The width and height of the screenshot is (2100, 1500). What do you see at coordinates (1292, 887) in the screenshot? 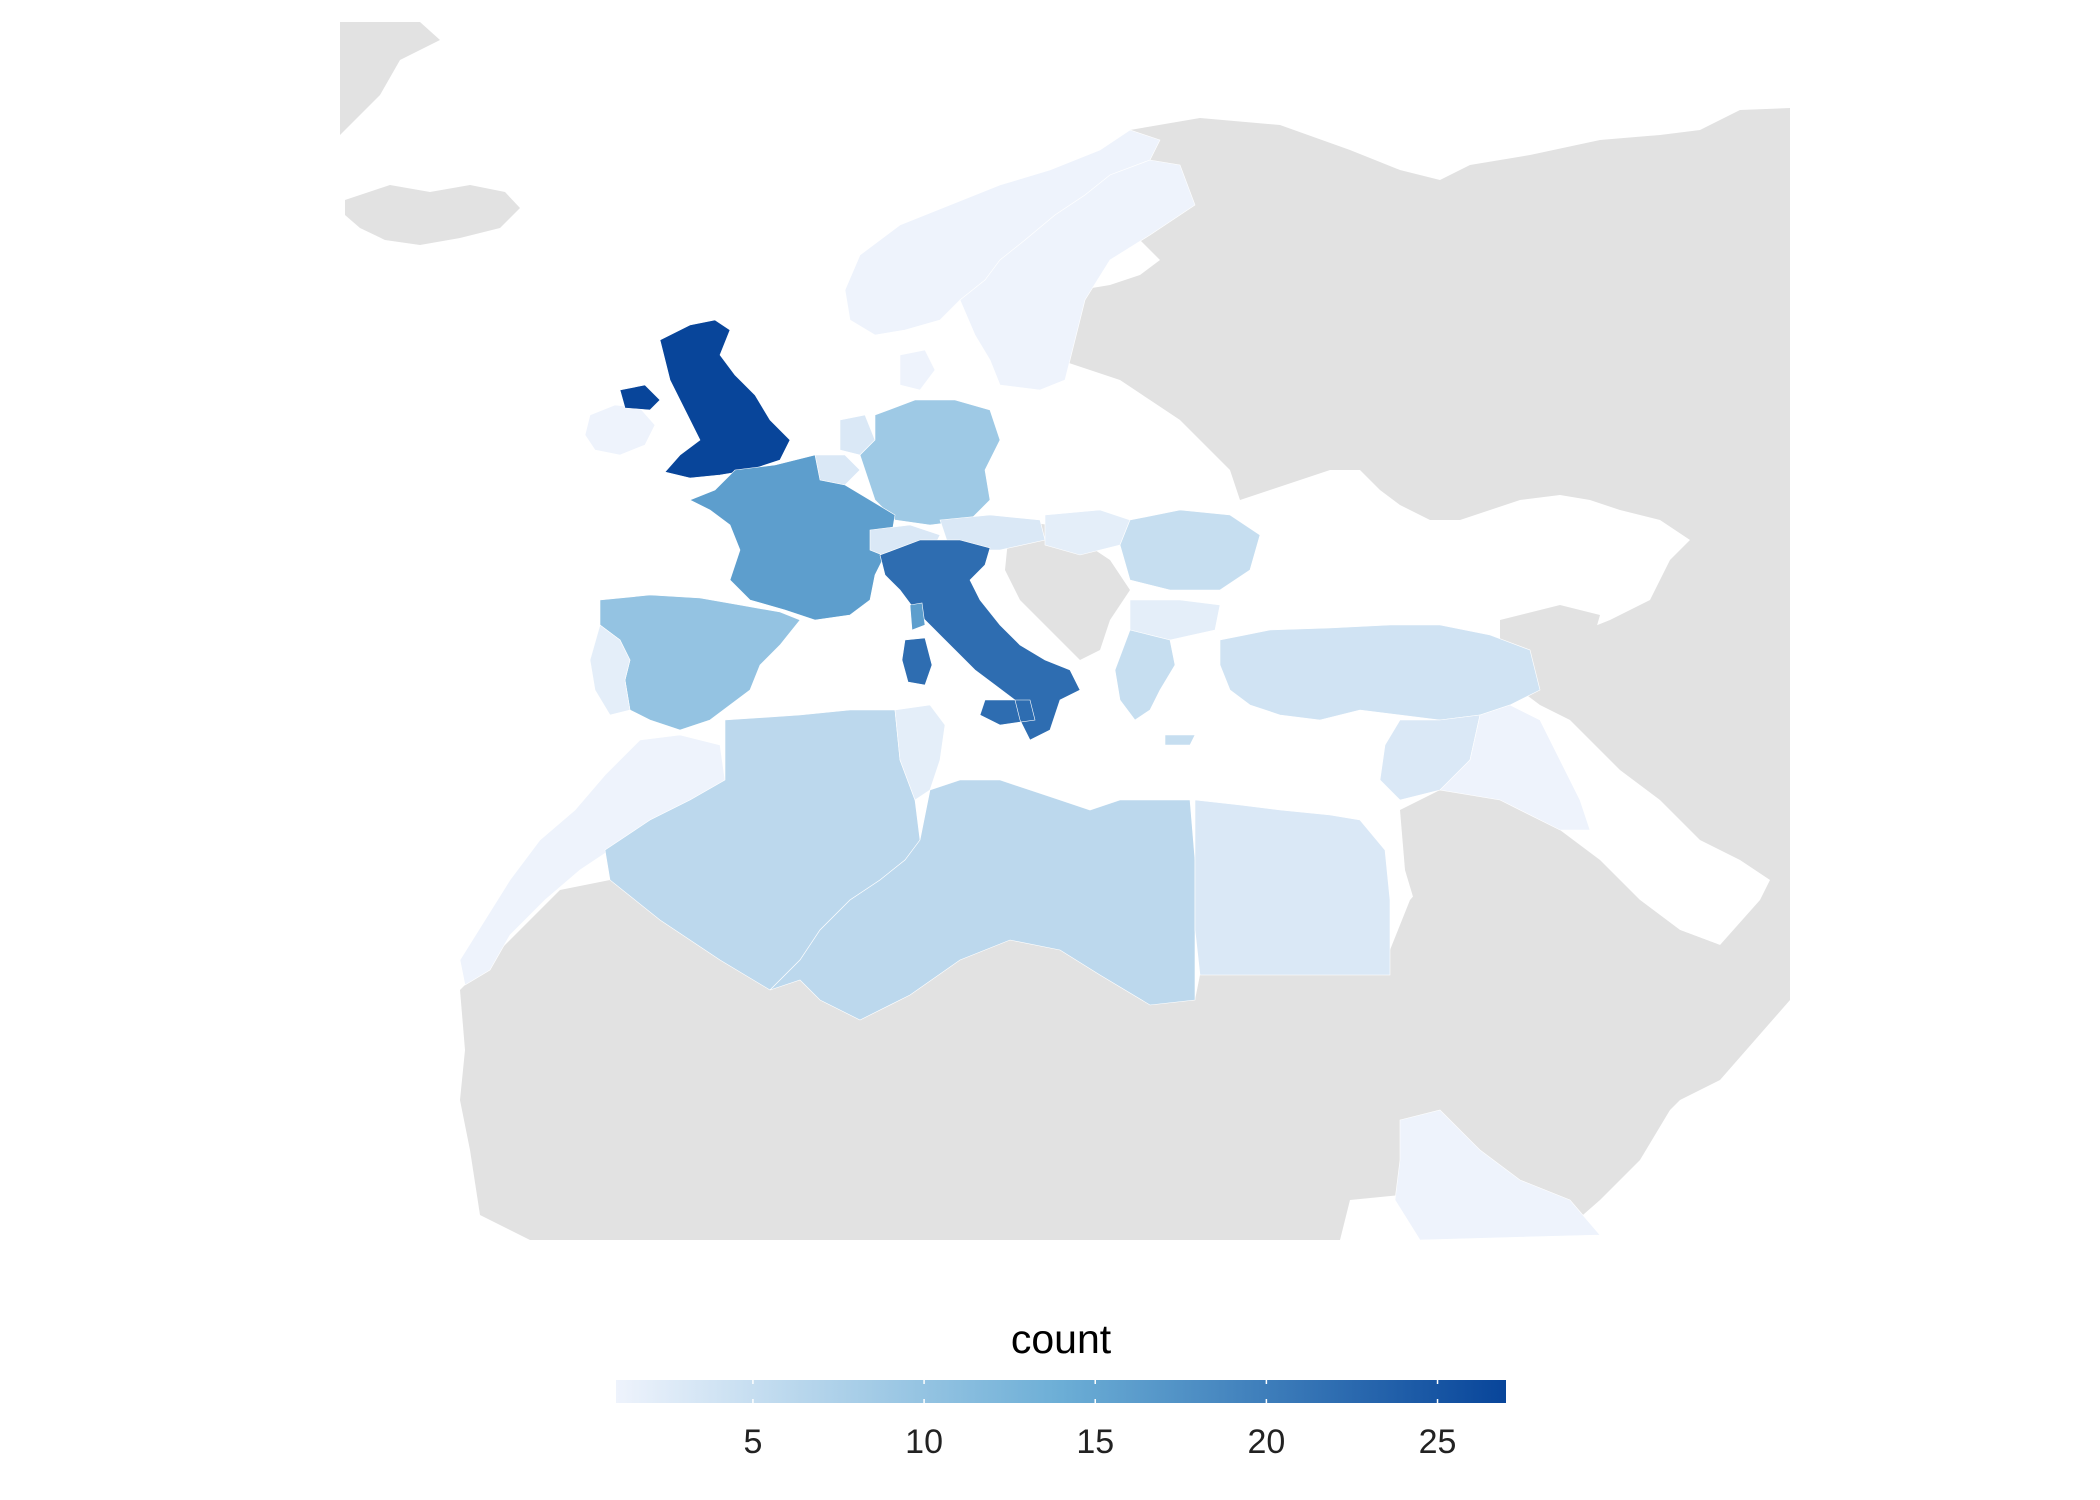
I see `region-egypt` at bounding box center [1292, 887].